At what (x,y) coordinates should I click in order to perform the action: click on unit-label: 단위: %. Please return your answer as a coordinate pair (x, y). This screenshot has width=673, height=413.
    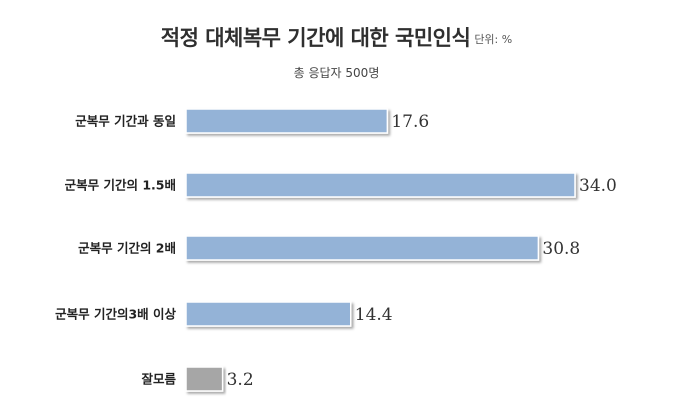
    Looking at the image, I should click on (493, 39).